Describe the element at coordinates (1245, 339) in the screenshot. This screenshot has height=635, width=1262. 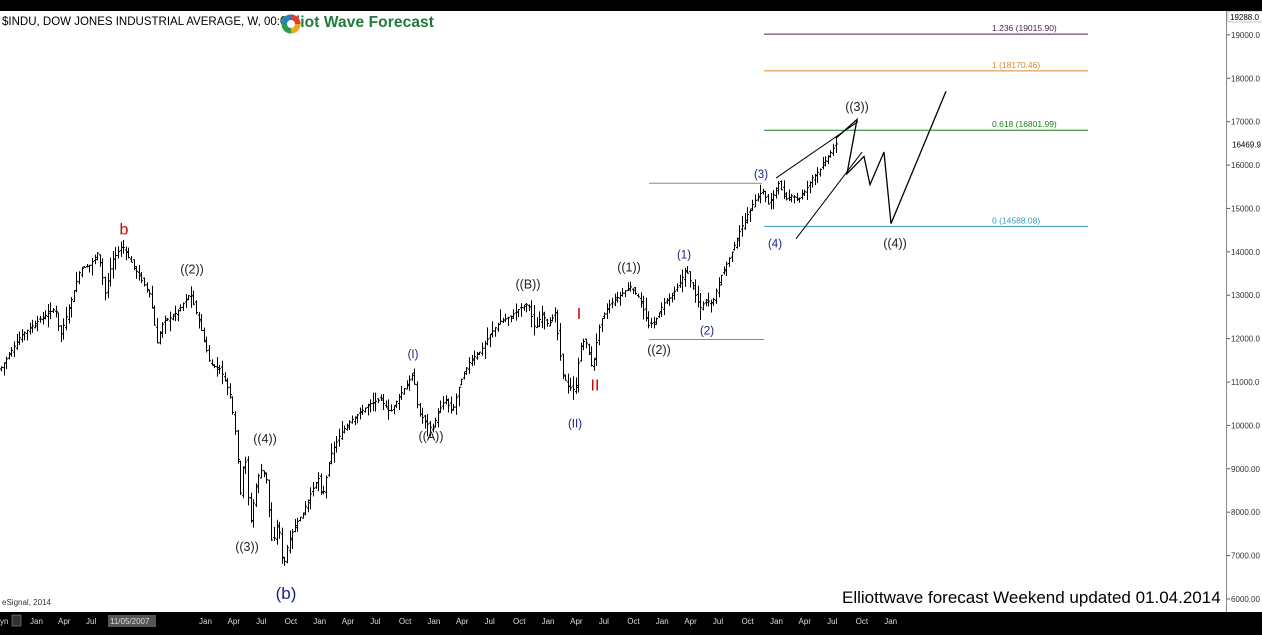
I see `y-tick-label: 12000.0` at that location.